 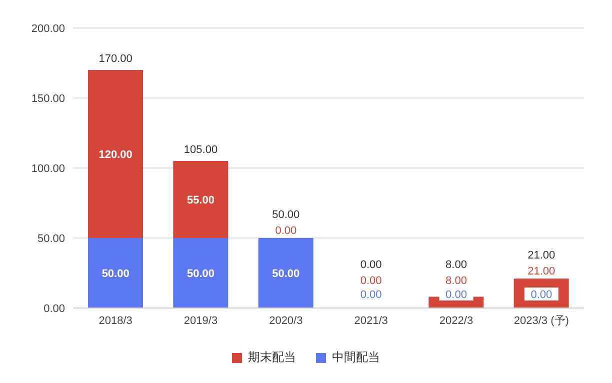 I want to click on total-label: 170.00, so click(x=115, y=59).